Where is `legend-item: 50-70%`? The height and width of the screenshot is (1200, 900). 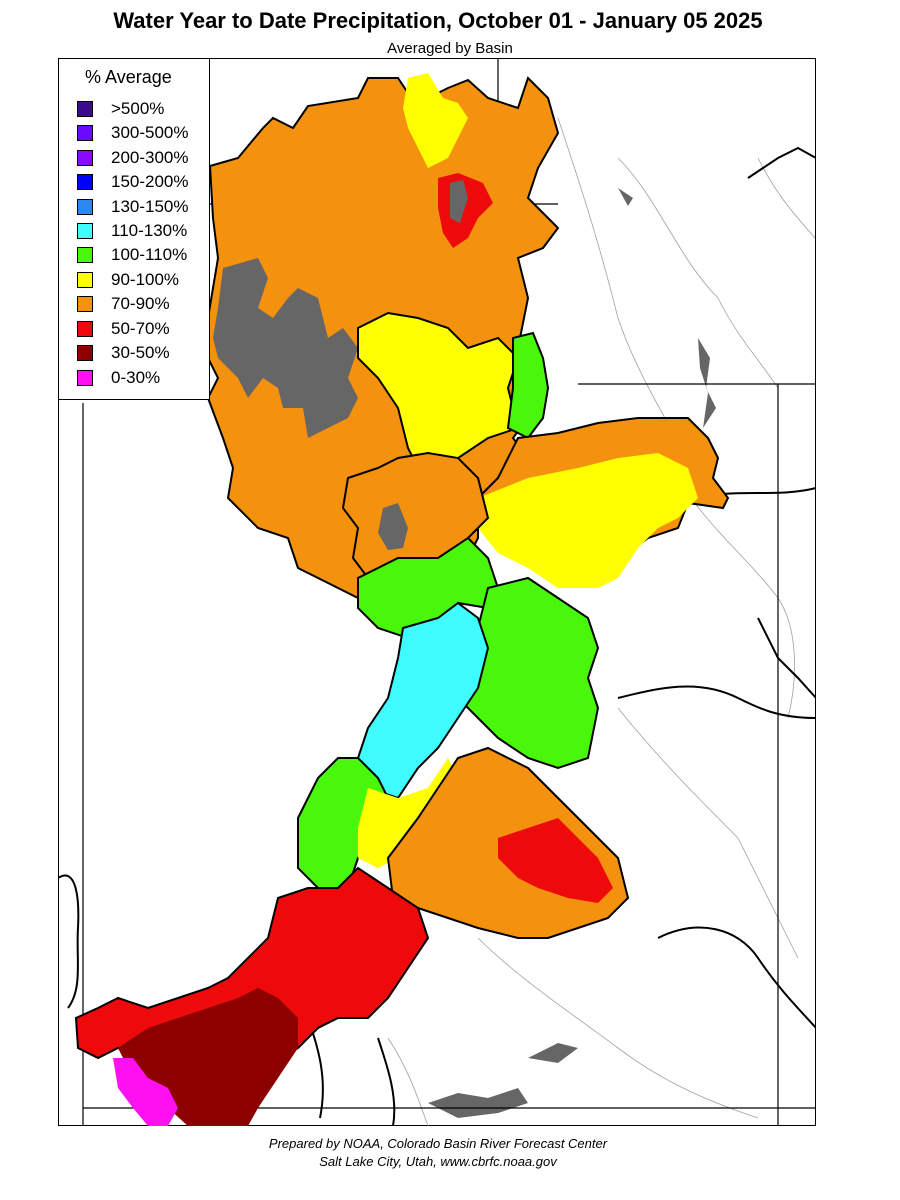 legend-item: 50-70% is located at coordinates (123, 329).